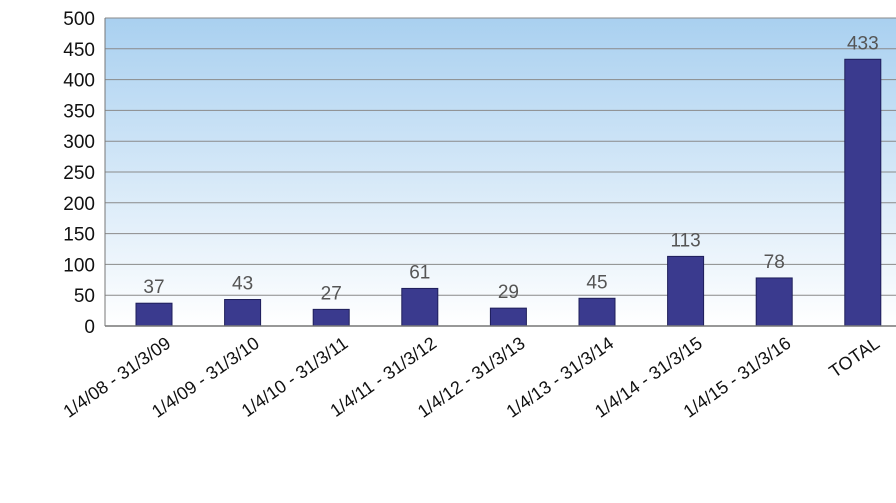 The image size is (896, 503). Describe the element at coordinates (419, 272) in the screenshot. I see `data-label: 61` at that location.